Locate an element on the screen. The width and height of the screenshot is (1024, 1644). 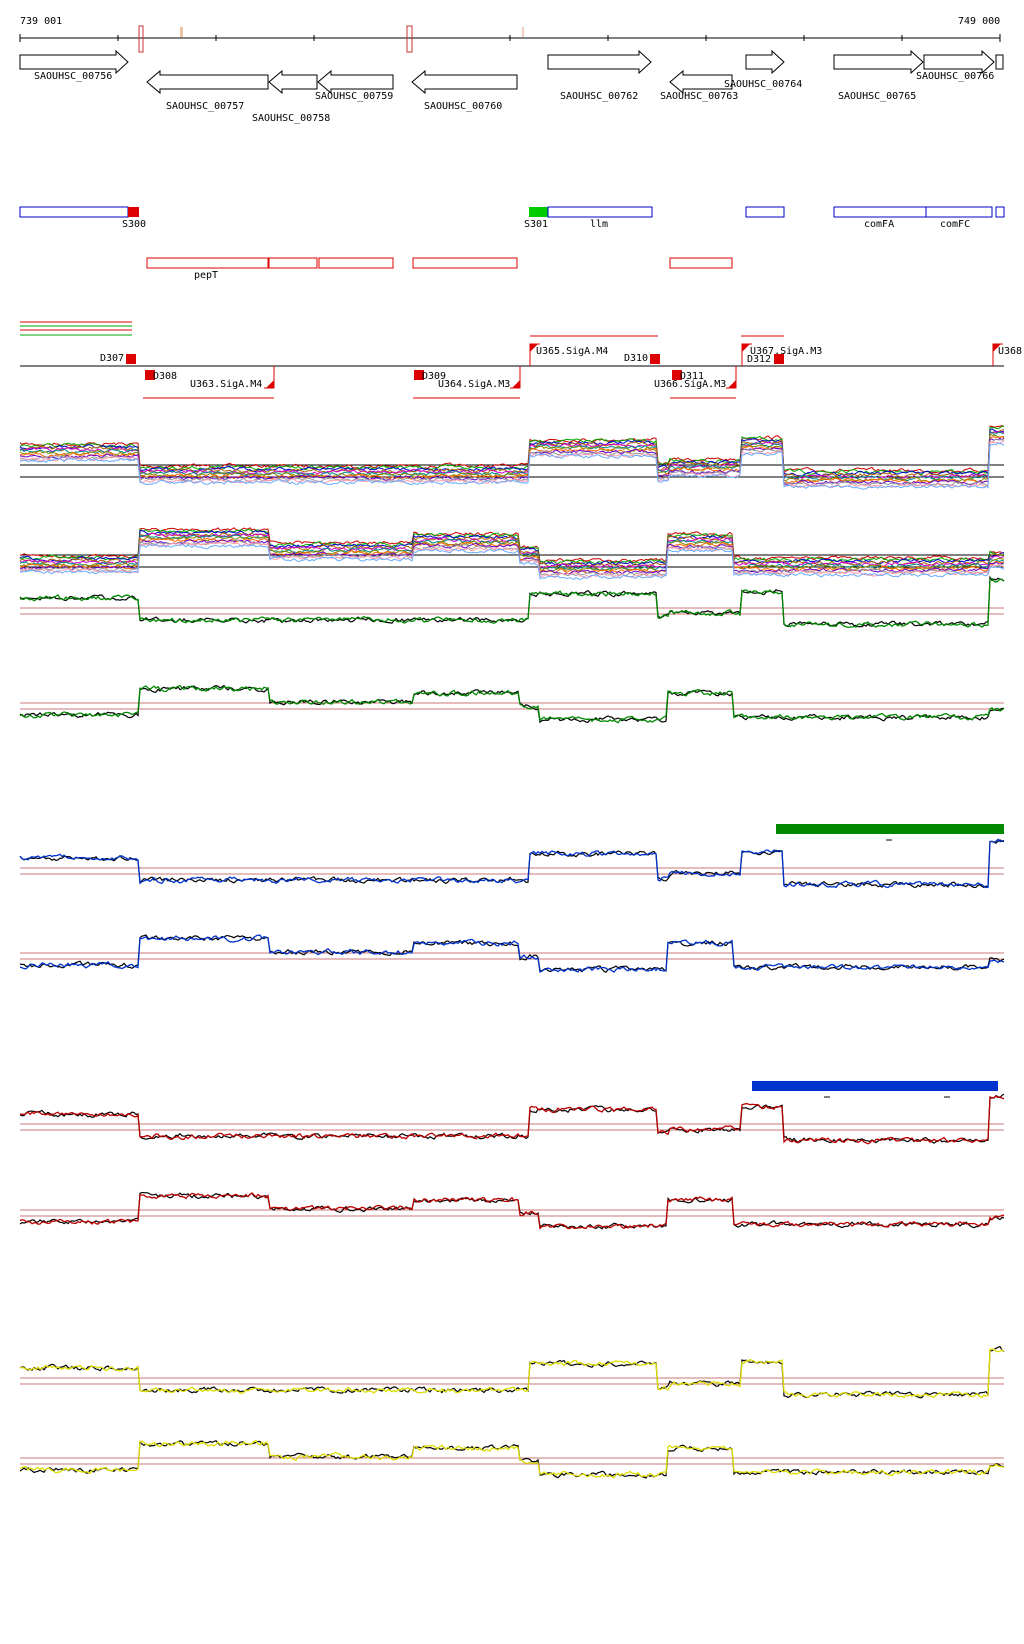
feature-u368: U368 is located at coordinates (1010, 351).